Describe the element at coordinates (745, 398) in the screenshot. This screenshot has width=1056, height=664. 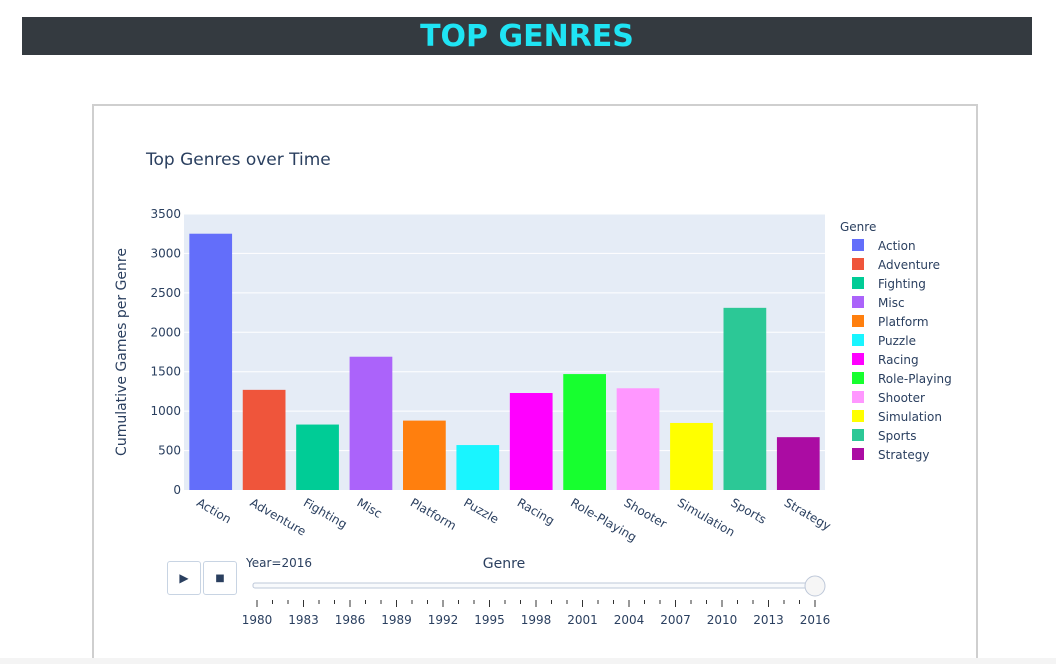
I see `bar-sports` at that location.